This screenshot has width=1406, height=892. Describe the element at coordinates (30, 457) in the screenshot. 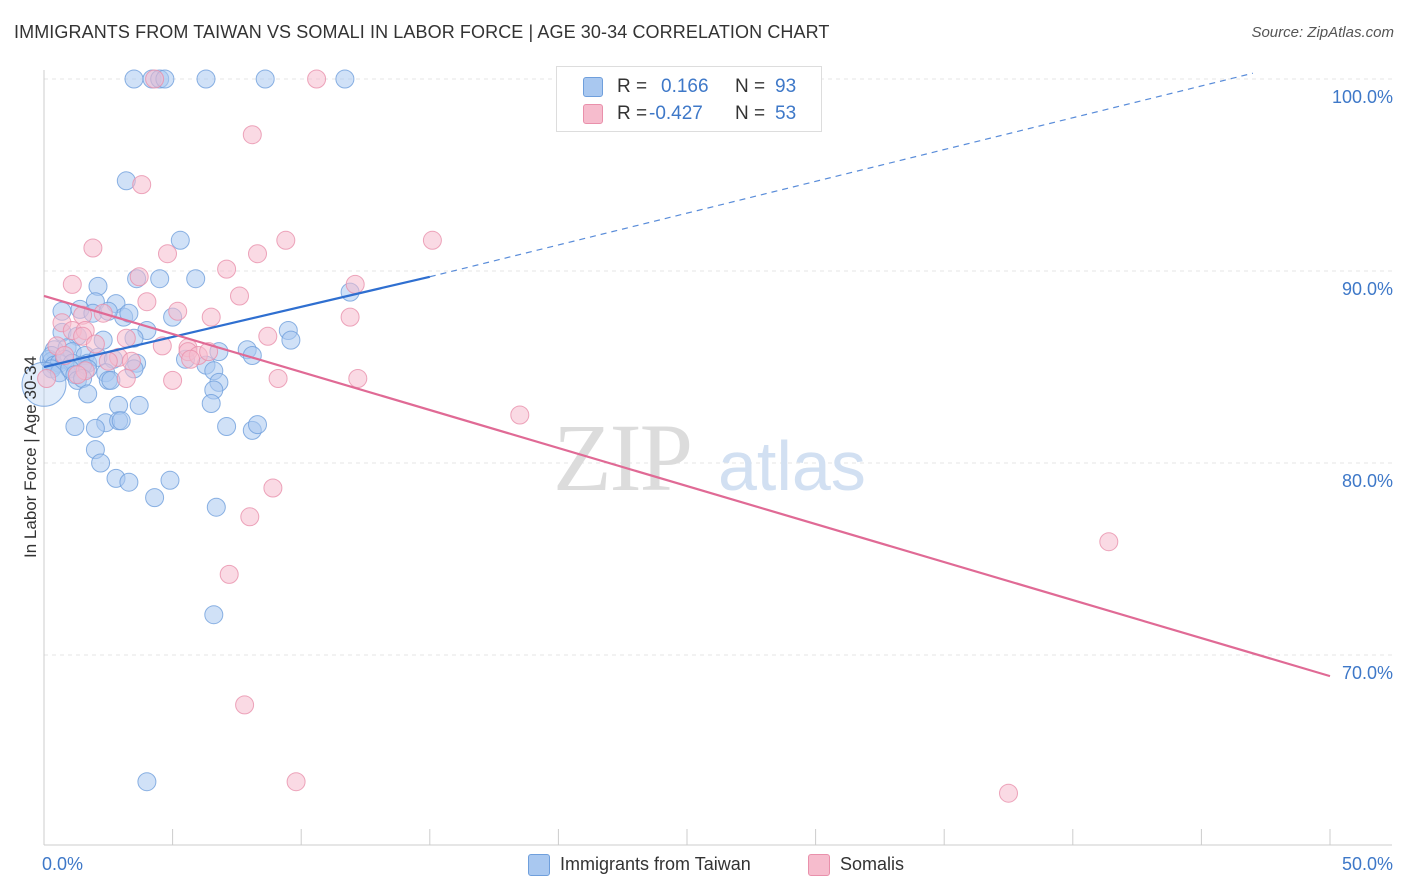

I see `y-axis-label: In Labor Force | Age 30-34` at that location.